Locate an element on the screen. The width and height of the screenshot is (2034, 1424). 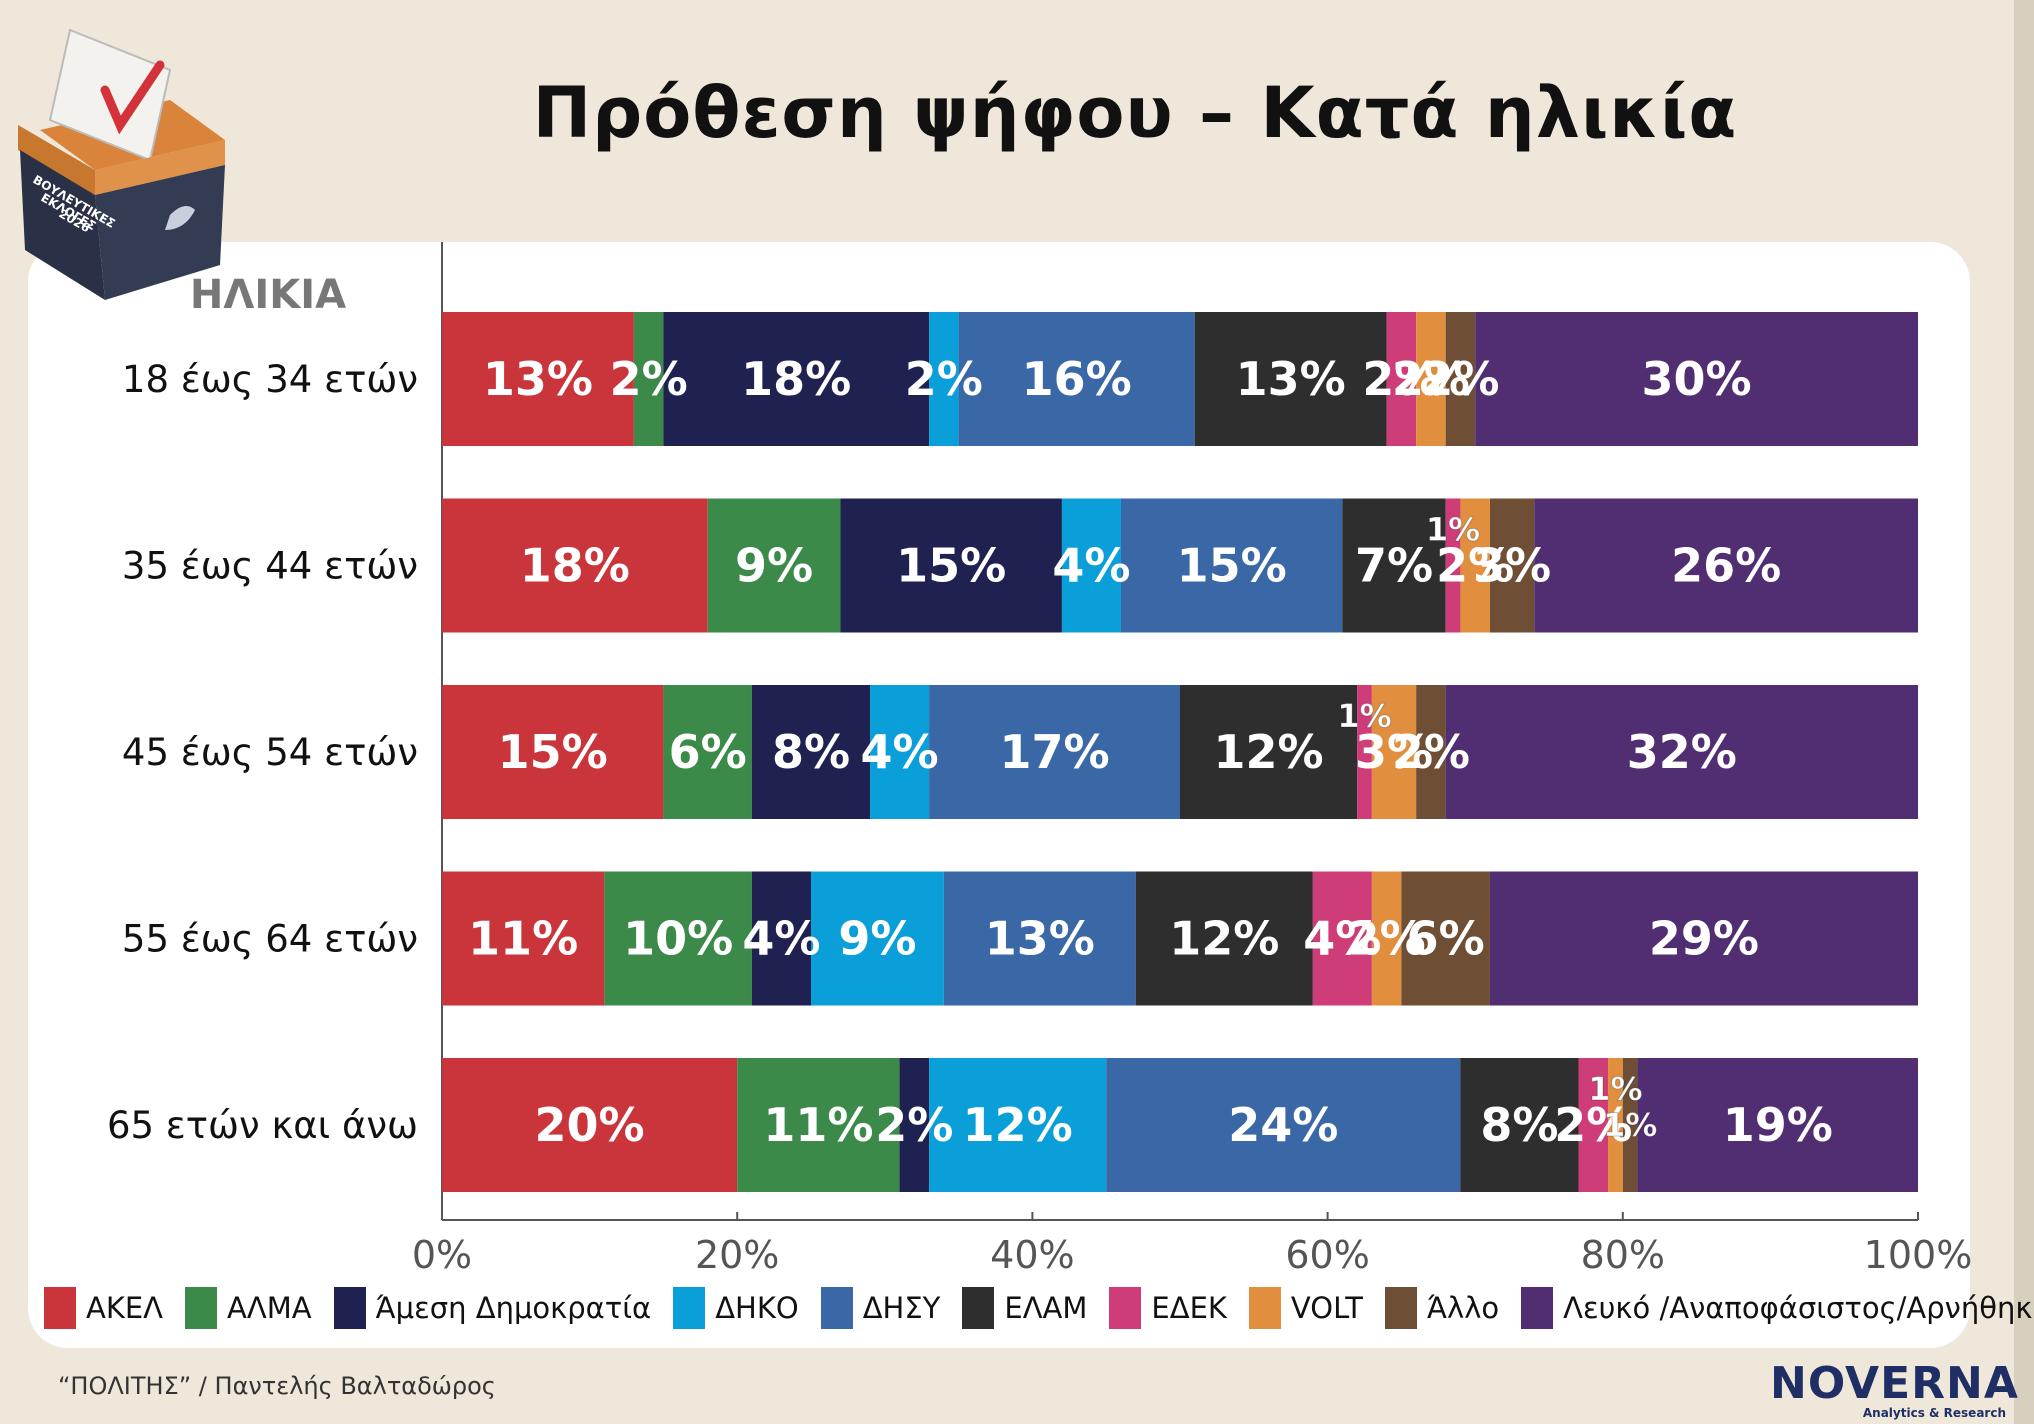
legend-label: Άμεση Δημοκρατία is located at coordinates (513, 1308).